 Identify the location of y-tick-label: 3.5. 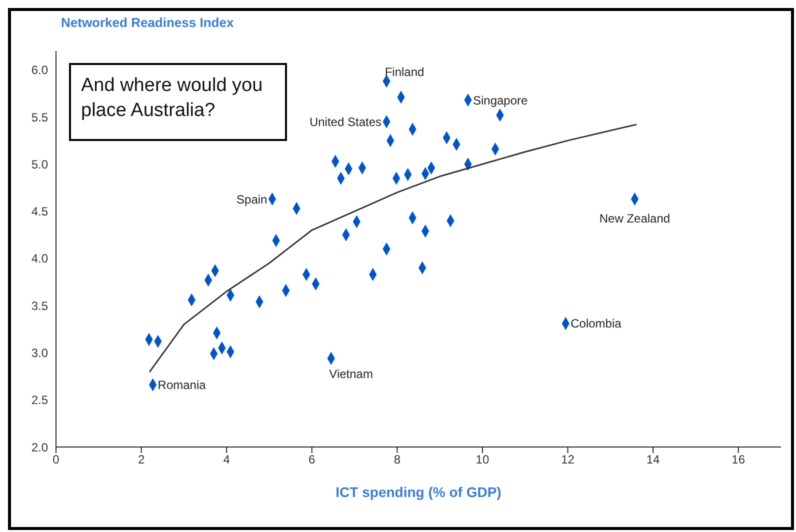
(39, 305).